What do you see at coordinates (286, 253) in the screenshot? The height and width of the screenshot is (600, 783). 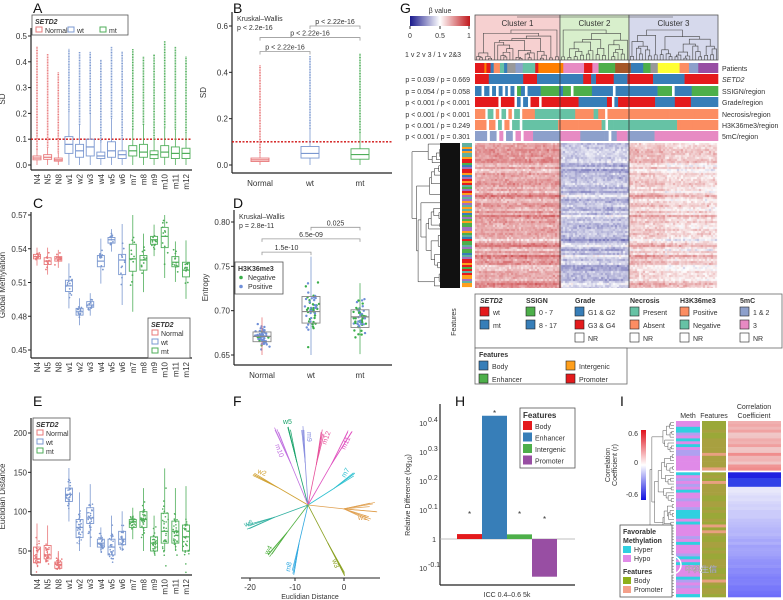 I see `comparison-bracket` at bounding box center [286, 253].